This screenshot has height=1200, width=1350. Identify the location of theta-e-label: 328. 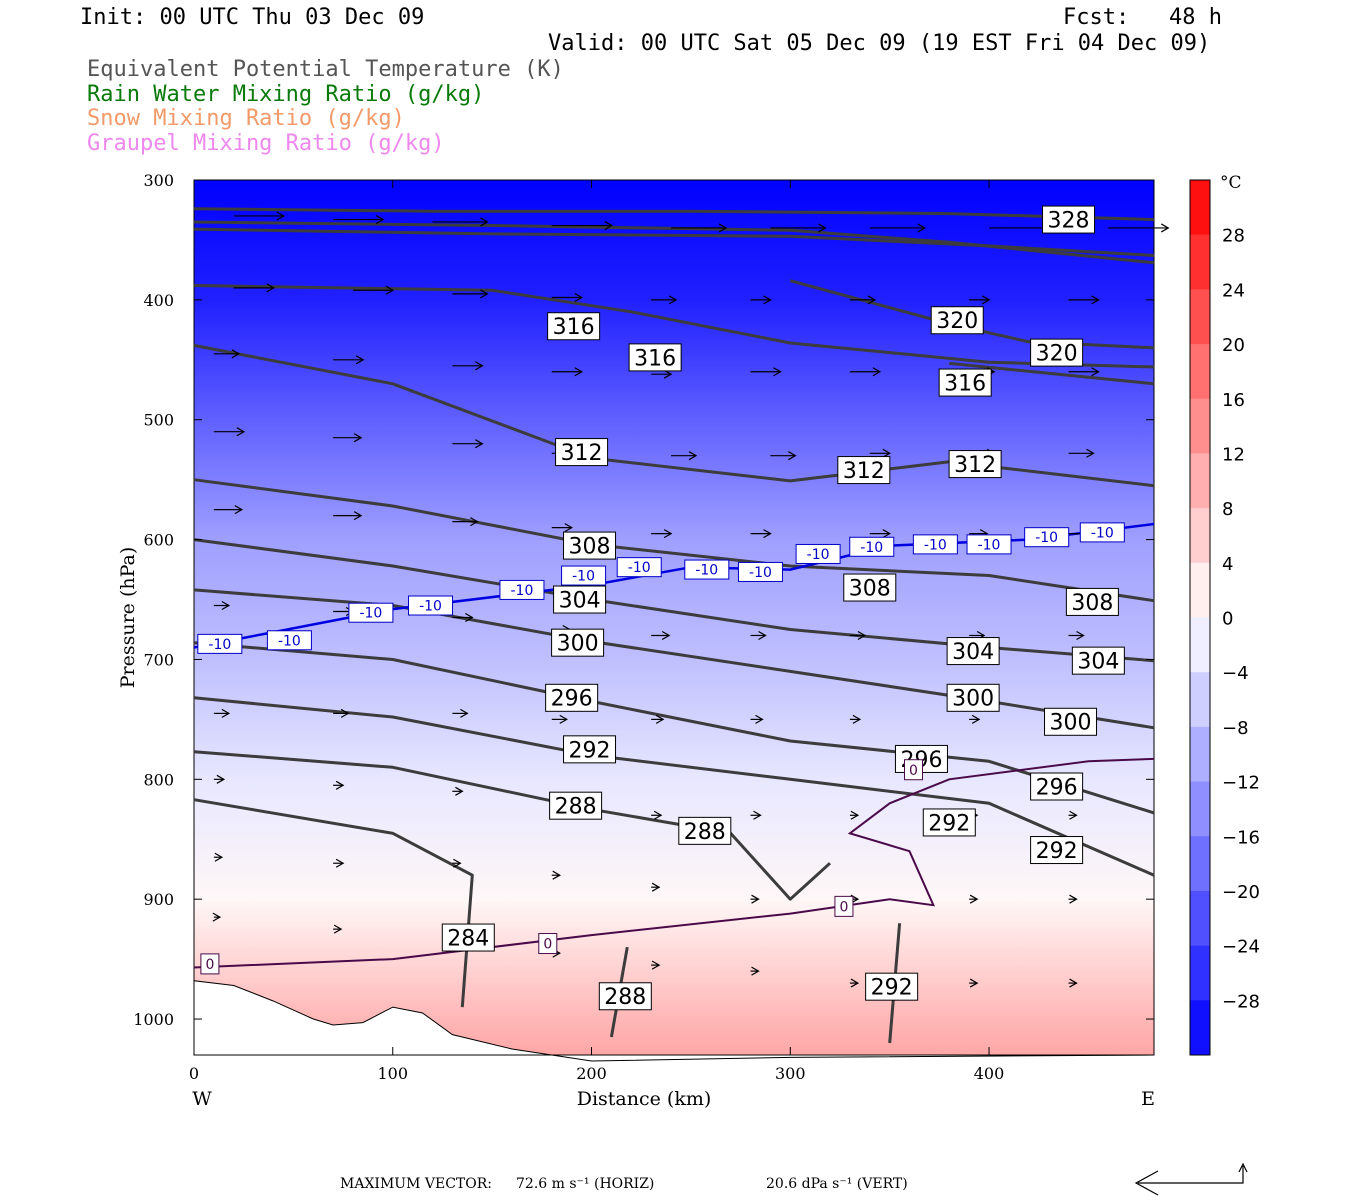
(1069, 219).